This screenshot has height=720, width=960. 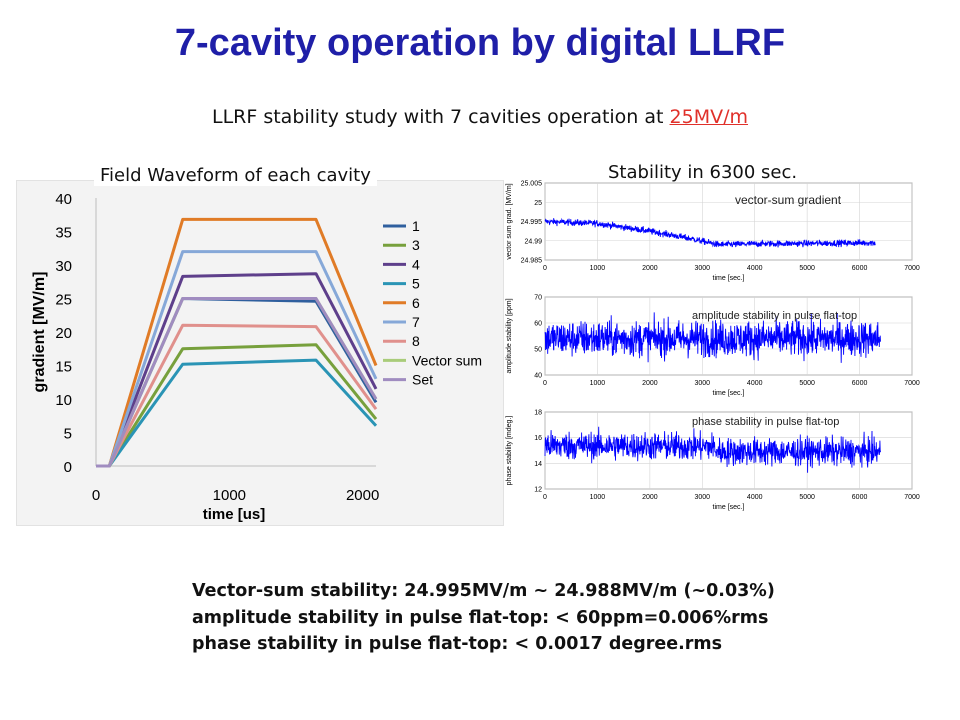 What do you see at coordinates (362, 495) in the screenshot?
I see `left-x-tick-label: 2000` at bounding box center [362, 495].